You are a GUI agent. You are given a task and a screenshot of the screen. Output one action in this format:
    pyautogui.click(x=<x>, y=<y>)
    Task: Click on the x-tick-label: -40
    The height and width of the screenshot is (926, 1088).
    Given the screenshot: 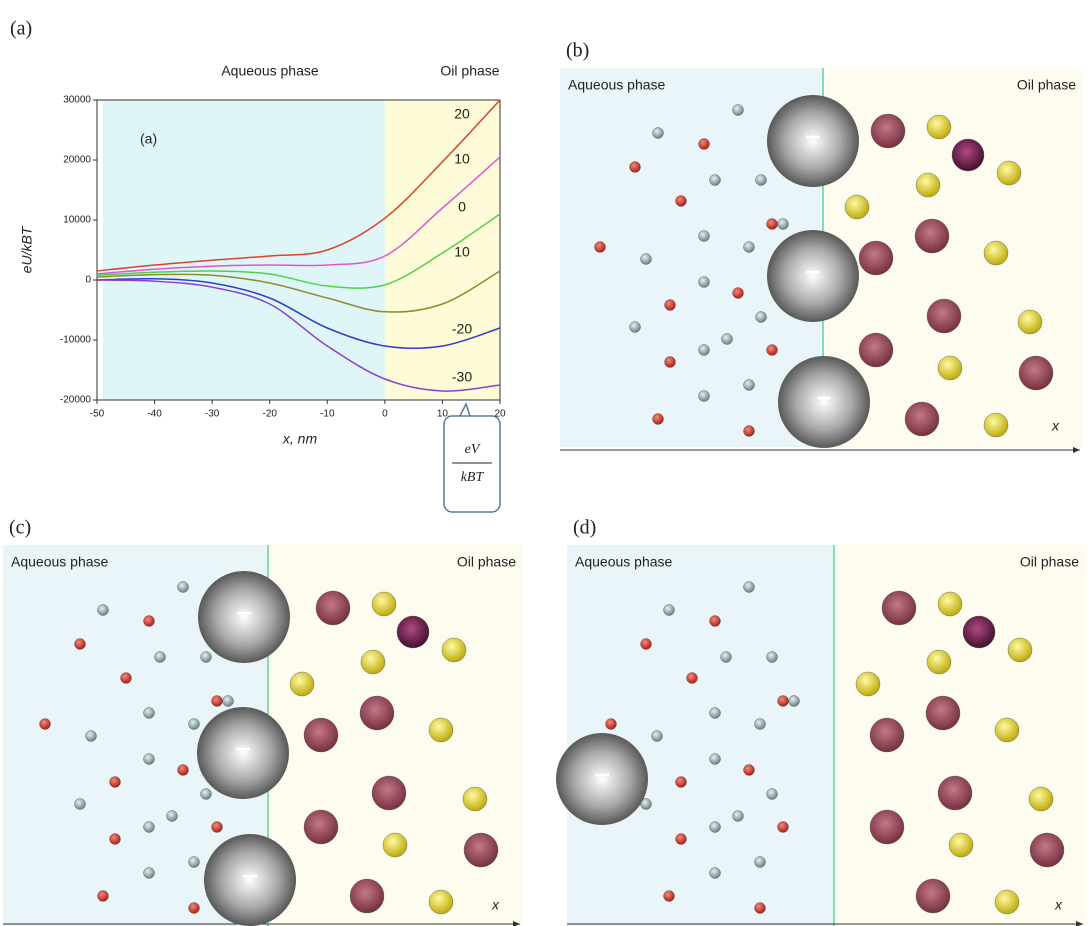 What is the action you would take?
    pyautogui.click(x=154, y=414)
    